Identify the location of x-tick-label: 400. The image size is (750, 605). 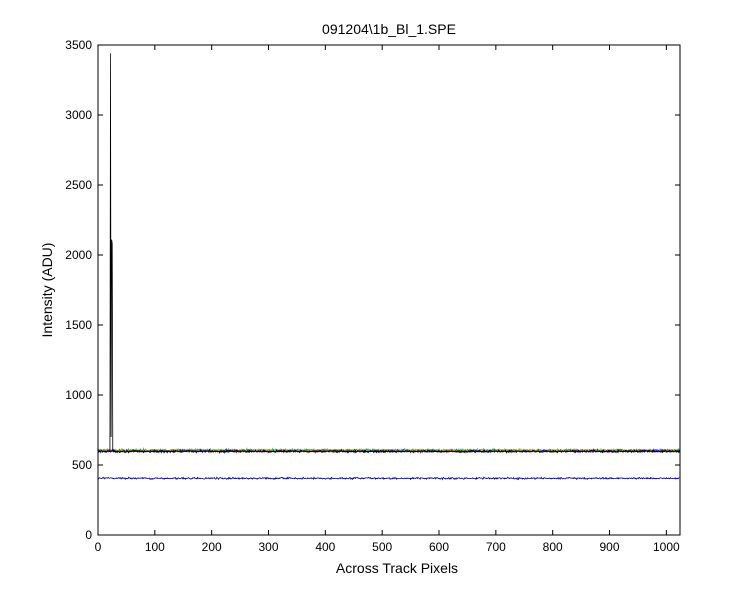
(325, 547).